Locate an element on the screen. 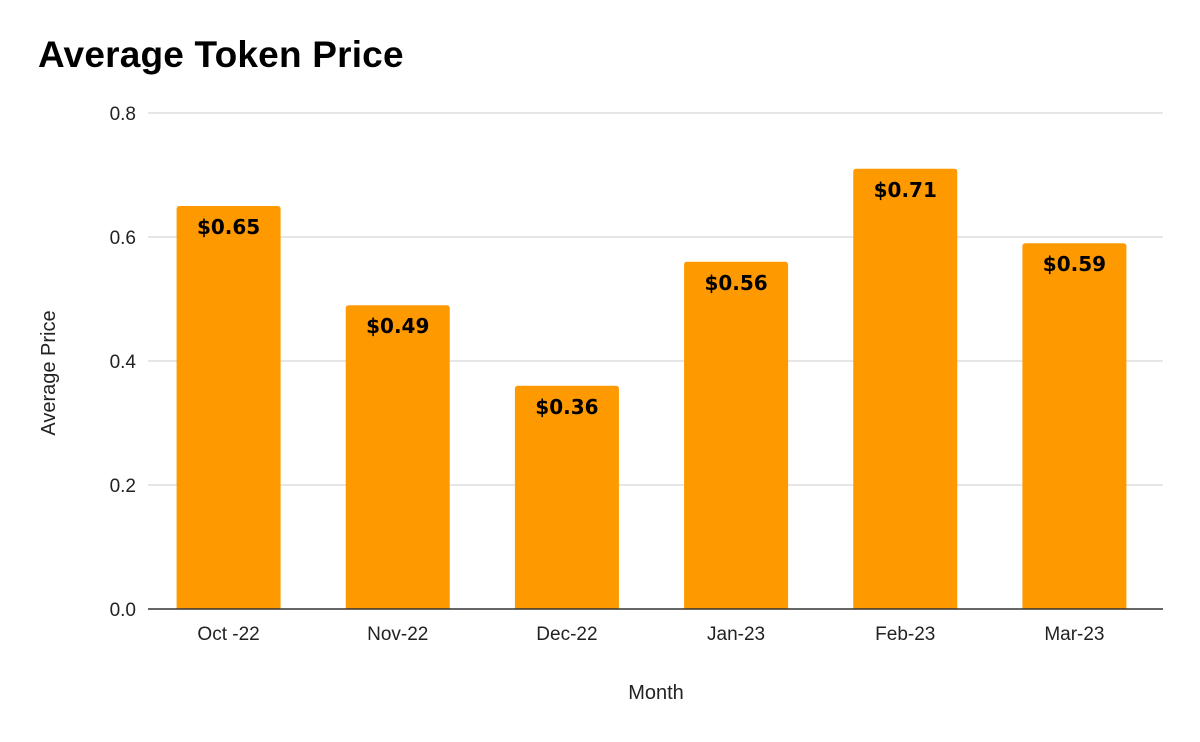 The image size is (1200, 742). y-tick-label: 0.0 is located at coordinates (123, 610).